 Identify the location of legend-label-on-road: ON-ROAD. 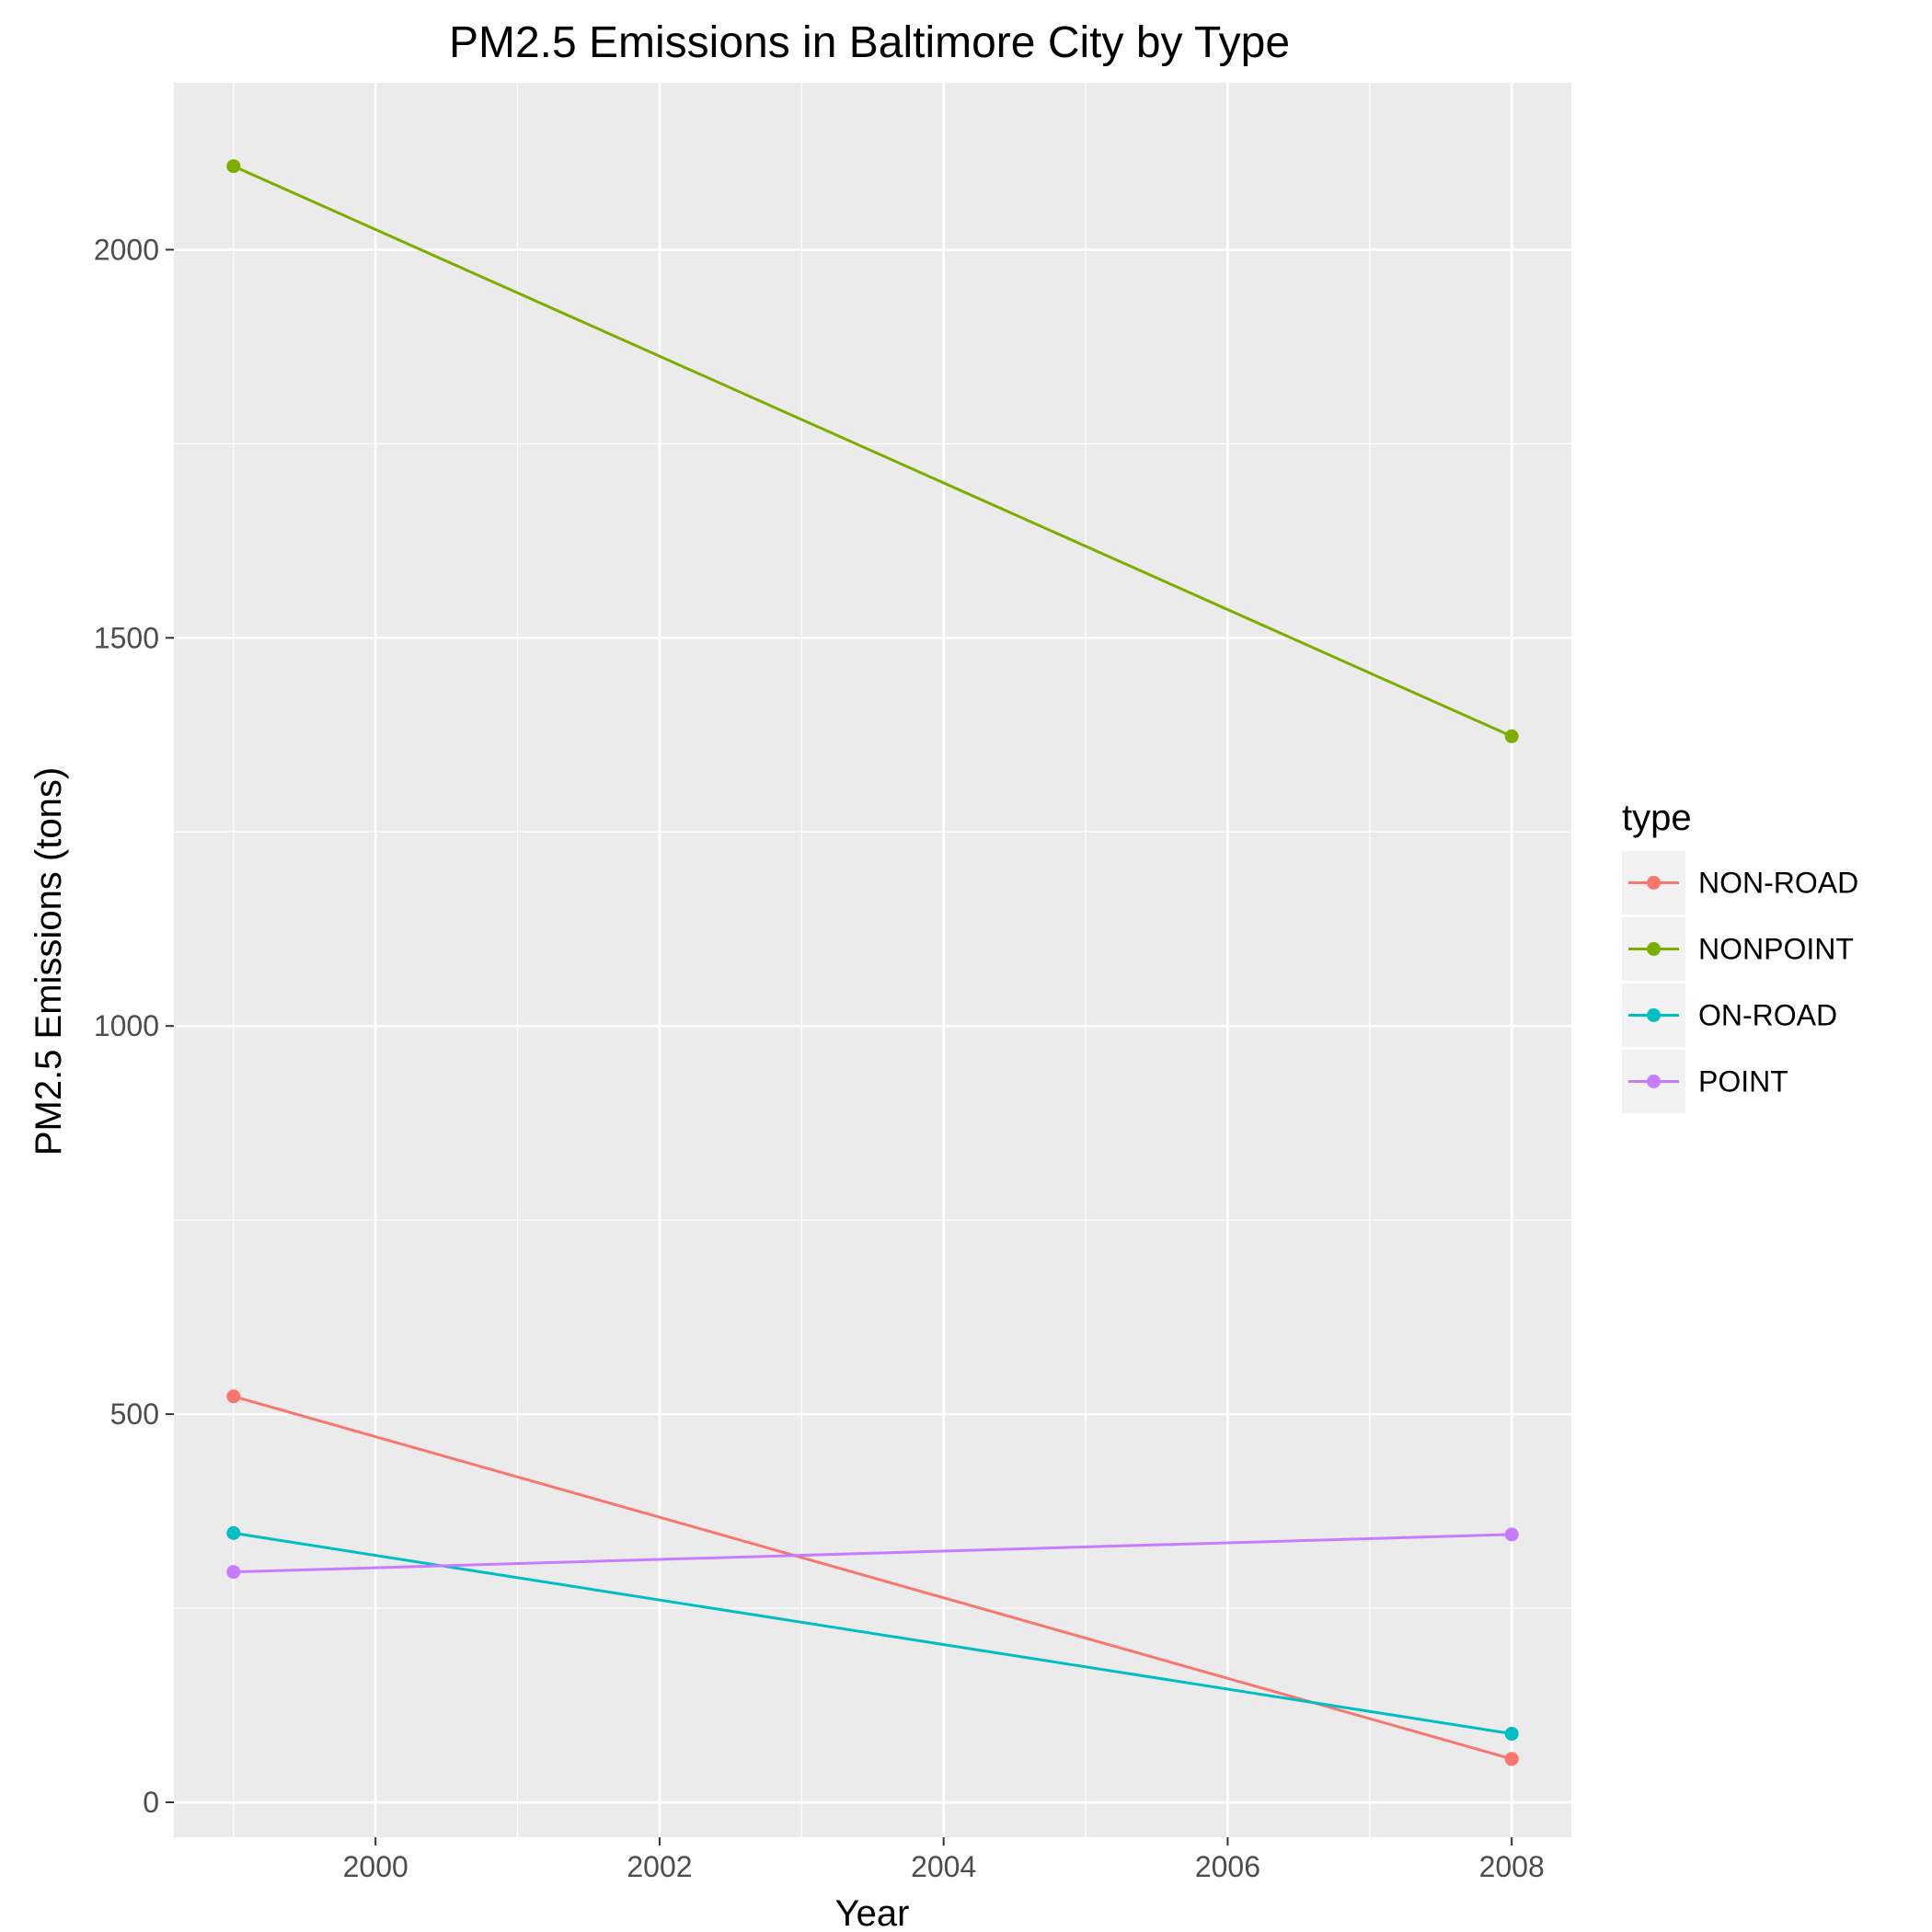
(1767, 1016).